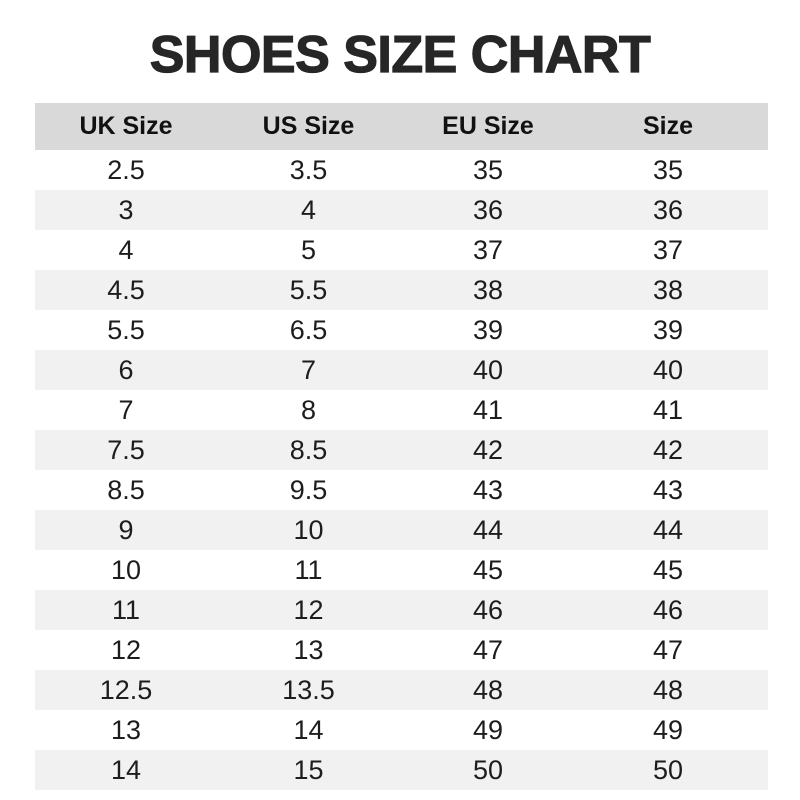  I want to click on cell-size: 47, so click(668, 650).